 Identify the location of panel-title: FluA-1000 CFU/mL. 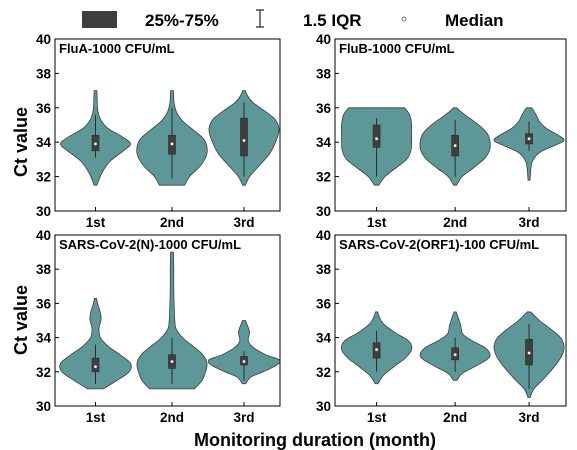
(117, 48).